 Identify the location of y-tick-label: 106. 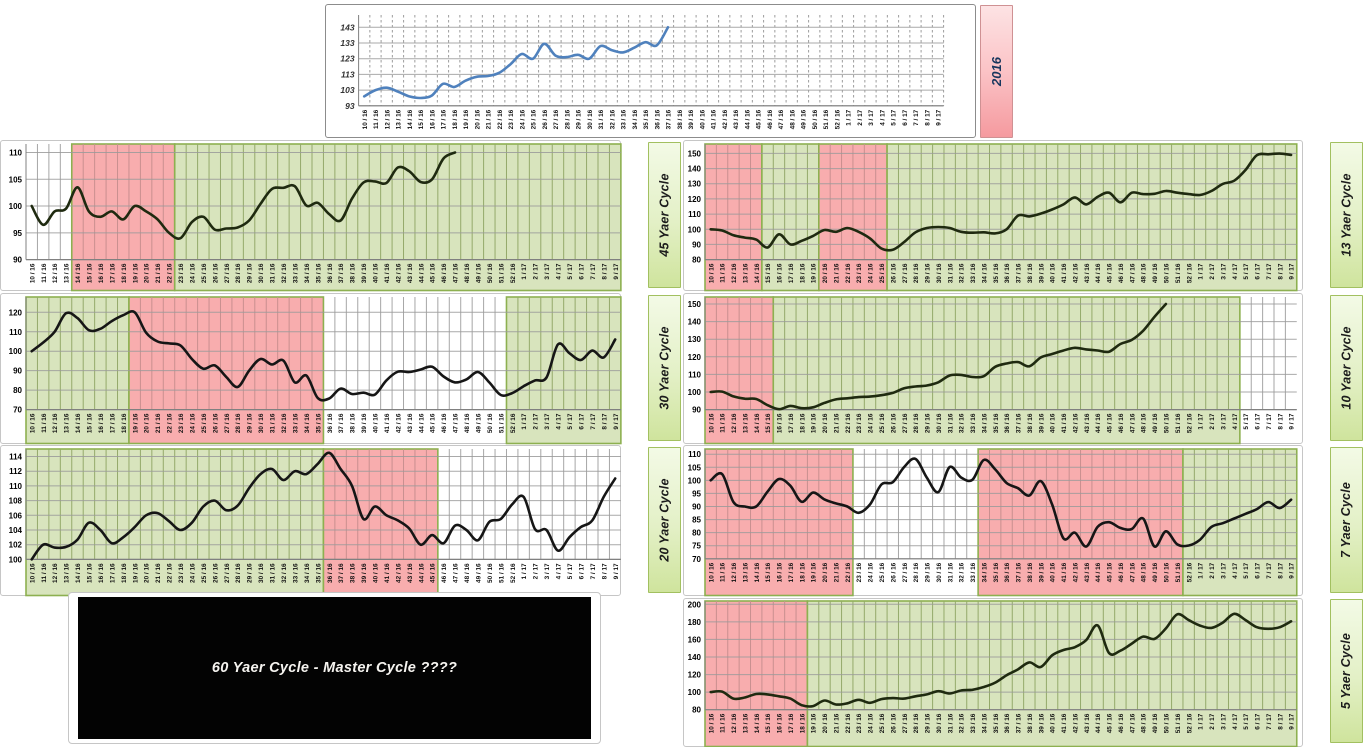
(16, 515).